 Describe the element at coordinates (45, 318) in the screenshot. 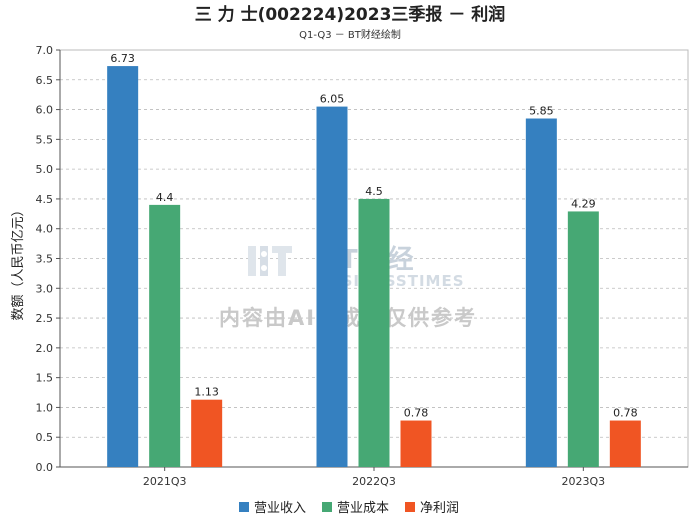

I see `y-tick-label: 2.5` at that location.